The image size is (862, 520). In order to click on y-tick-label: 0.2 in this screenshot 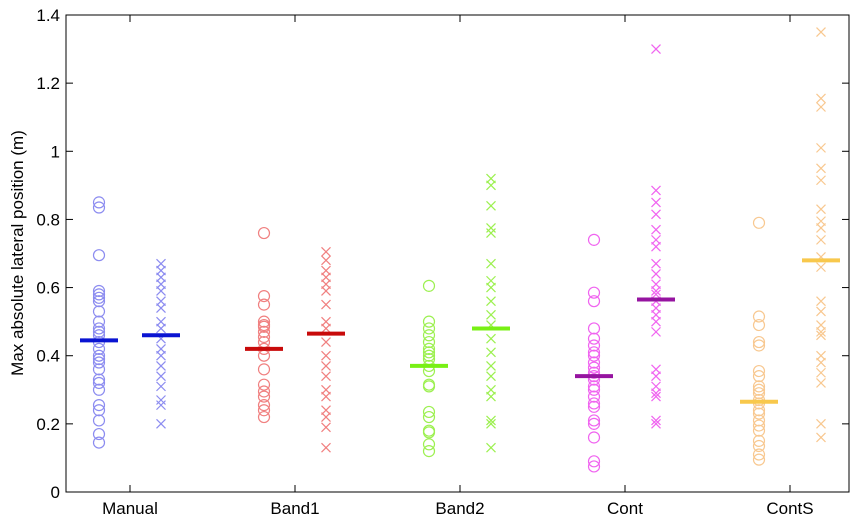, I will do `click(48, 424)`.